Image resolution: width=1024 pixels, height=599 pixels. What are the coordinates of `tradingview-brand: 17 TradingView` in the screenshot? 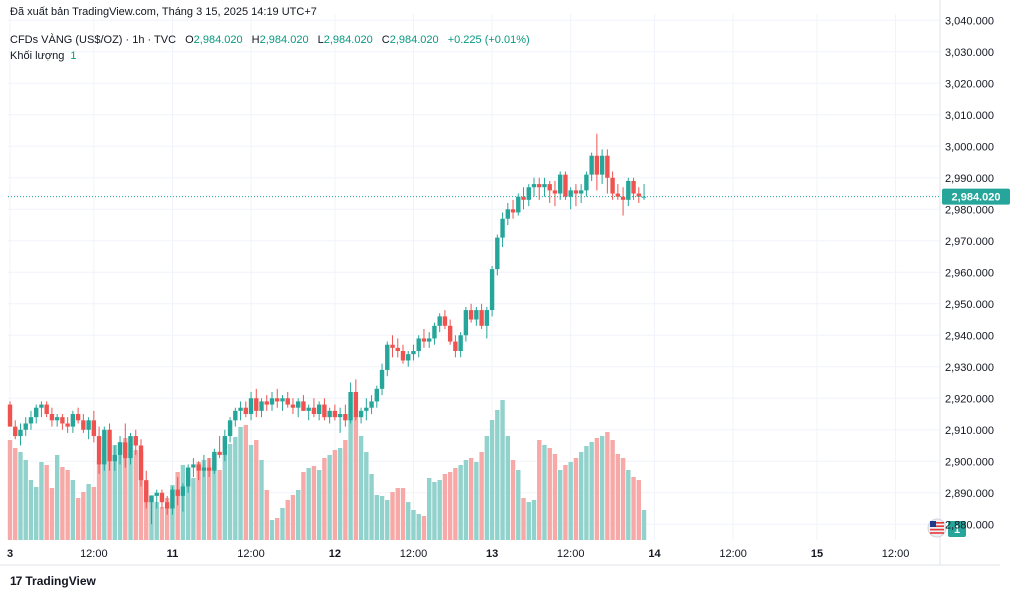 It's located at (53, 581).